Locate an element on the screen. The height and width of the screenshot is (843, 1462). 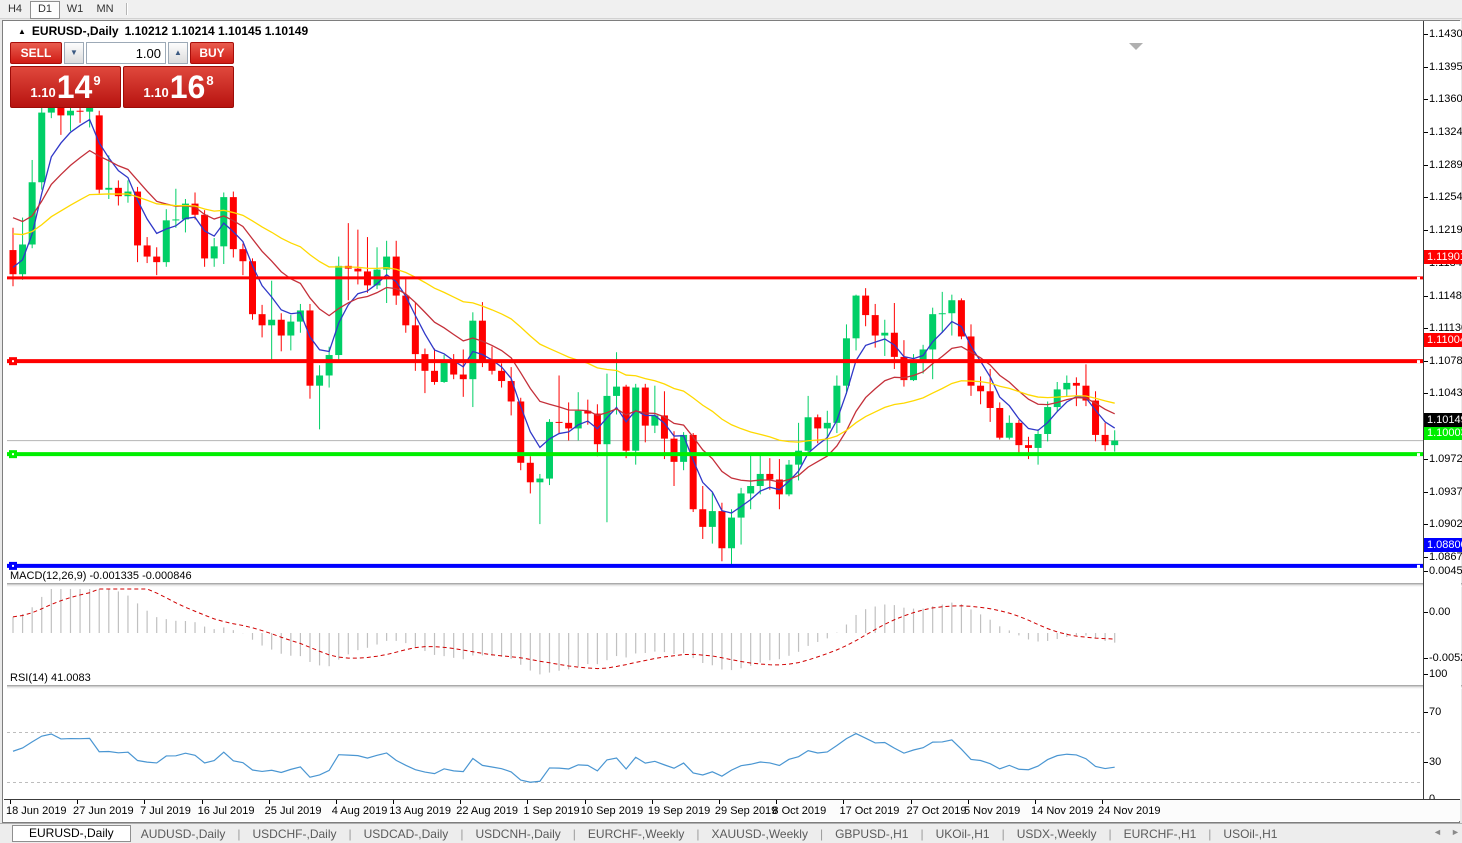
tab-scroll-right-icon: ► is located at coordinates (1455, 832).